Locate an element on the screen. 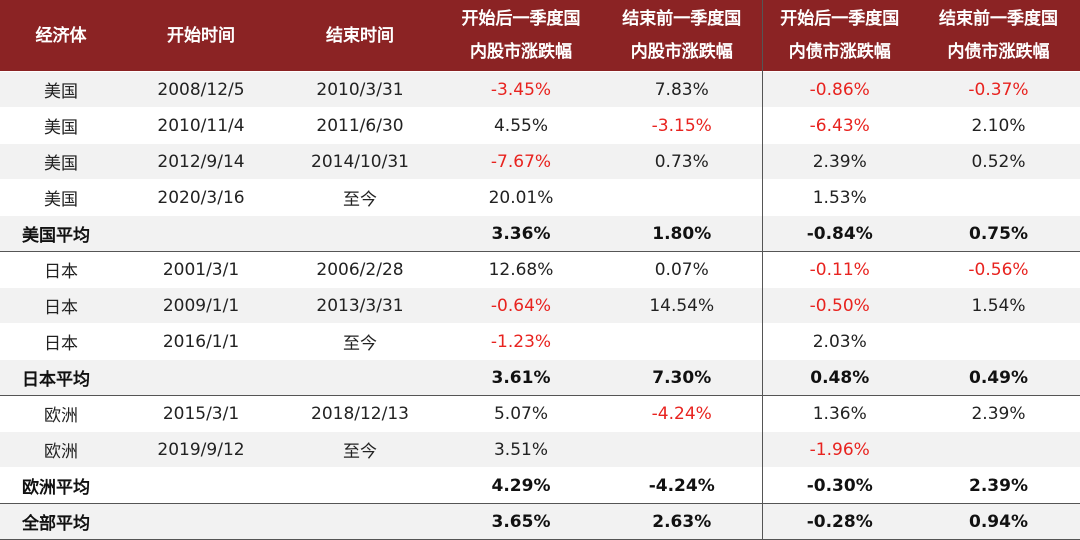 The height and width of the screenshot is (540, 1080). cell-equity-after: 4.55% is located at coordinates (521, 125).